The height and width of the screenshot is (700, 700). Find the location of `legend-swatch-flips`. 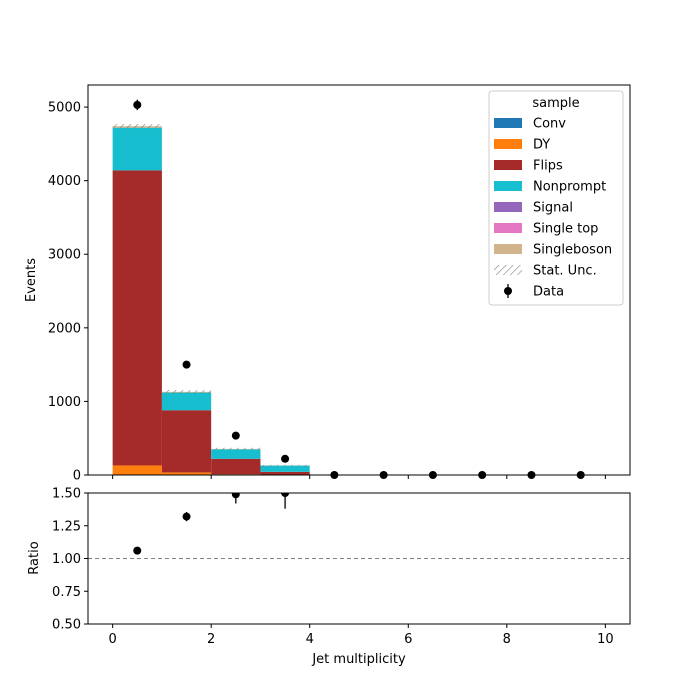

legend-swatch-flips is located at coordinates (508, 165).